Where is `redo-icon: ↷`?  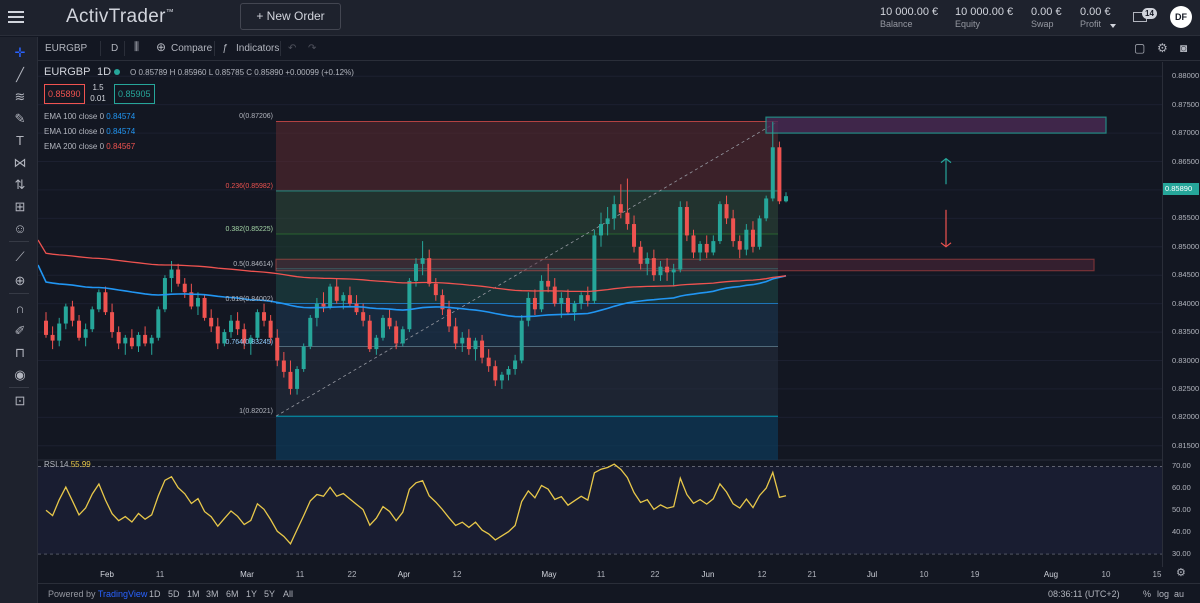
redo-icon: ↷ is located at coordinates (312, 48).